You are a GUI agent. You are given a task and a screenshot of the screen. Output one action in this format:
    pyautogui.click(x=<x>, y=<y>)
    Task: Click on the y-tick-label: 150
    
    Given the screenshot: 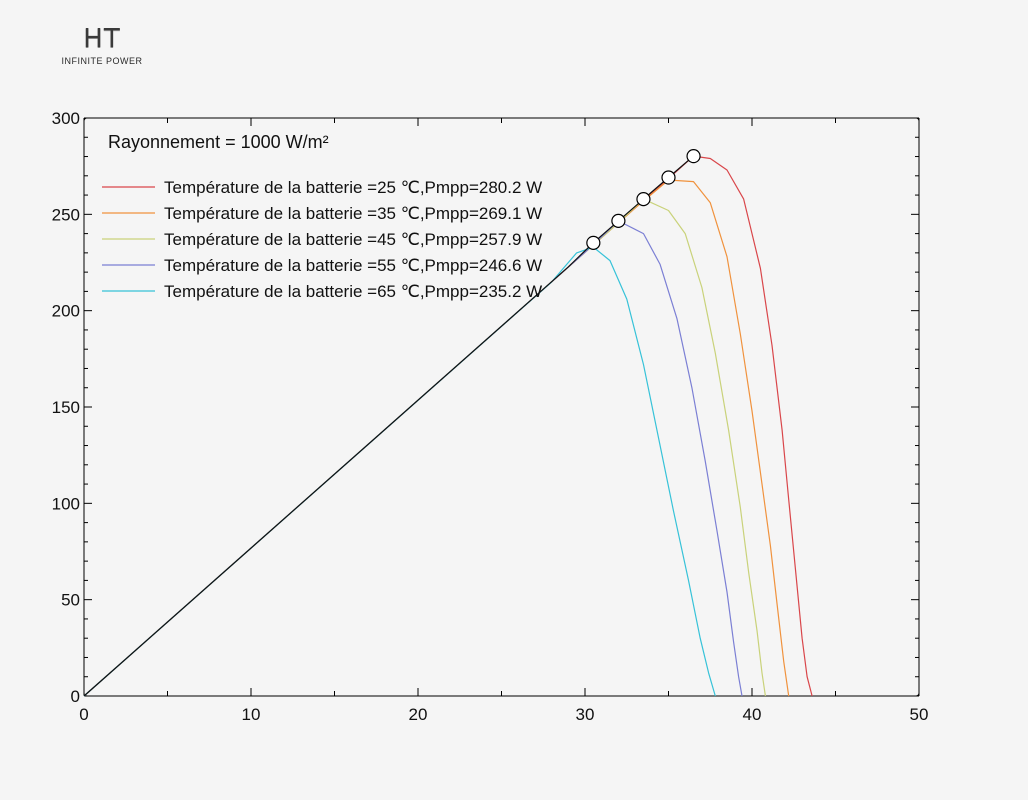 What is the action you would take?
    pyautogui.click(x=66, y=407)
    